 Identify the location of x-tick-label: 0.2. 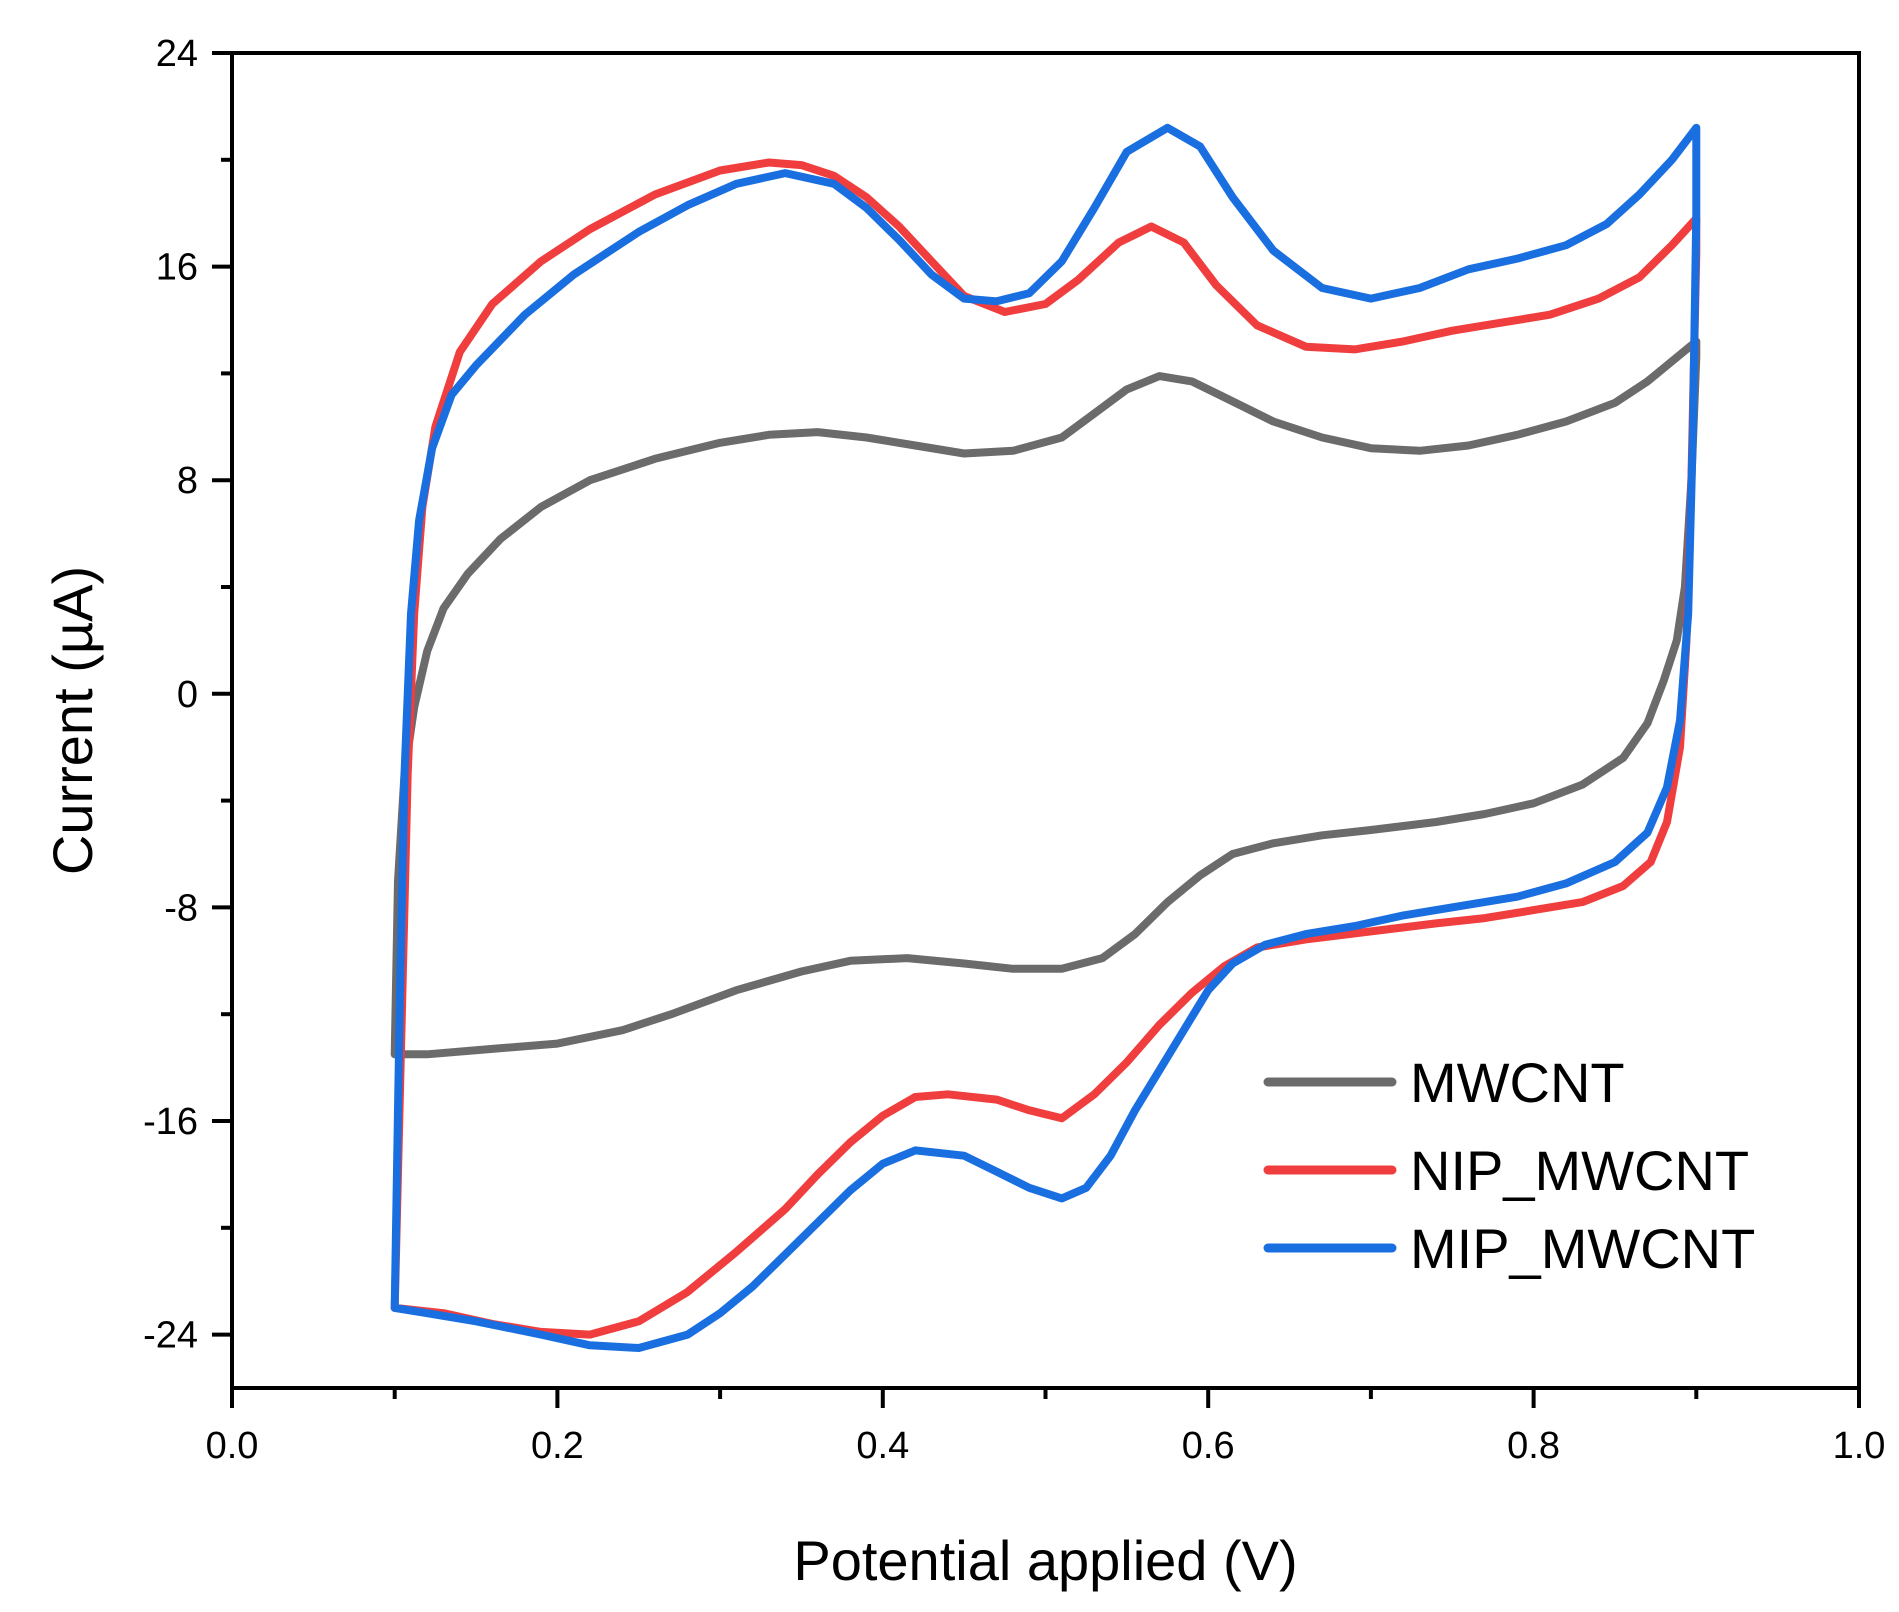
(557, 1446).